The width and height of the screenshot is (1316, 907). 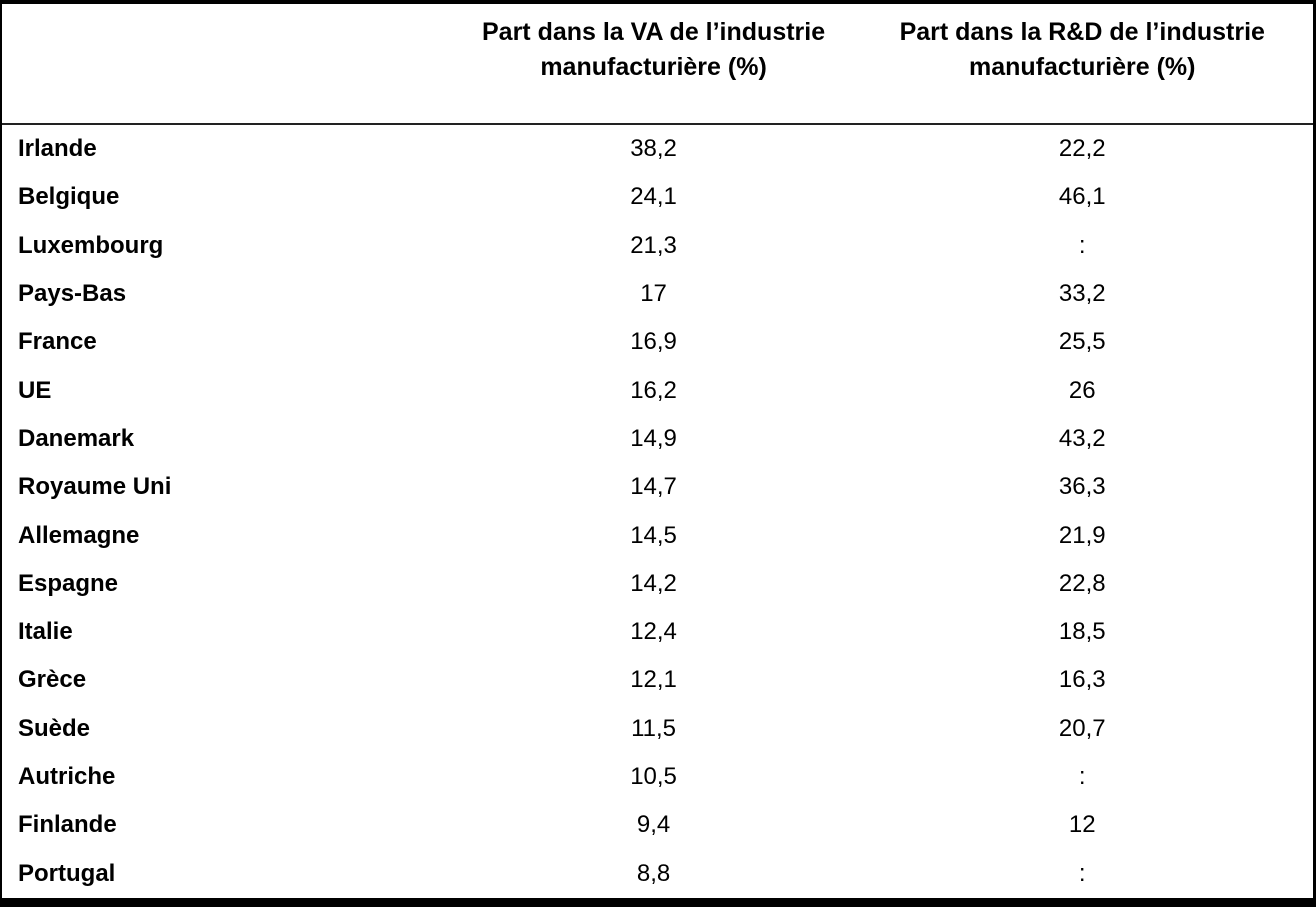 I want to click on country-cell: Danemark, so click(x=76, y=438).